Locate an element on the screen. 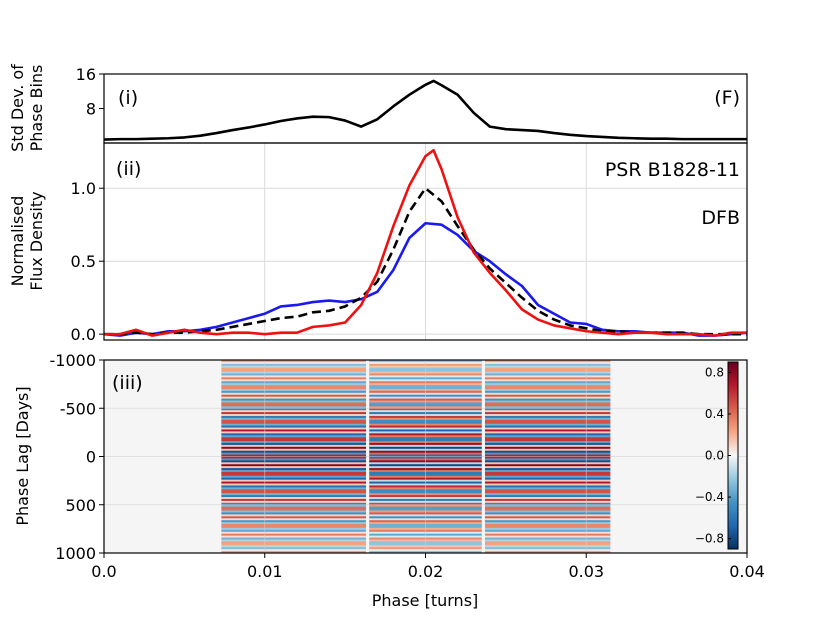  panel-ii-ytick-label-0: 0.0 is located at coordinates (83, 334).